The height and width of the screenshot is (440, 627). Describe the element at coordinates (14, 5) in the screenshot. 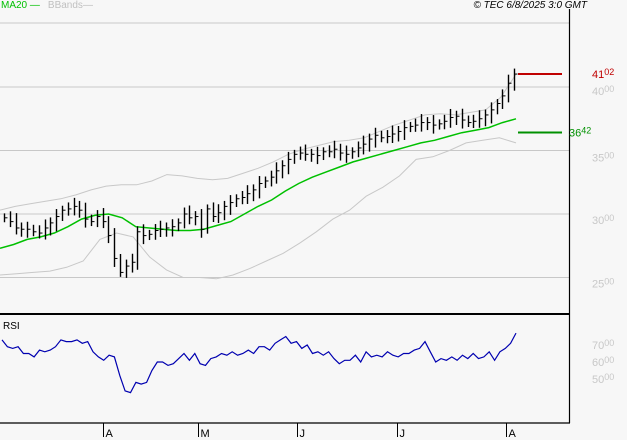

I see `legend-ma20-label: MA20` at that location.